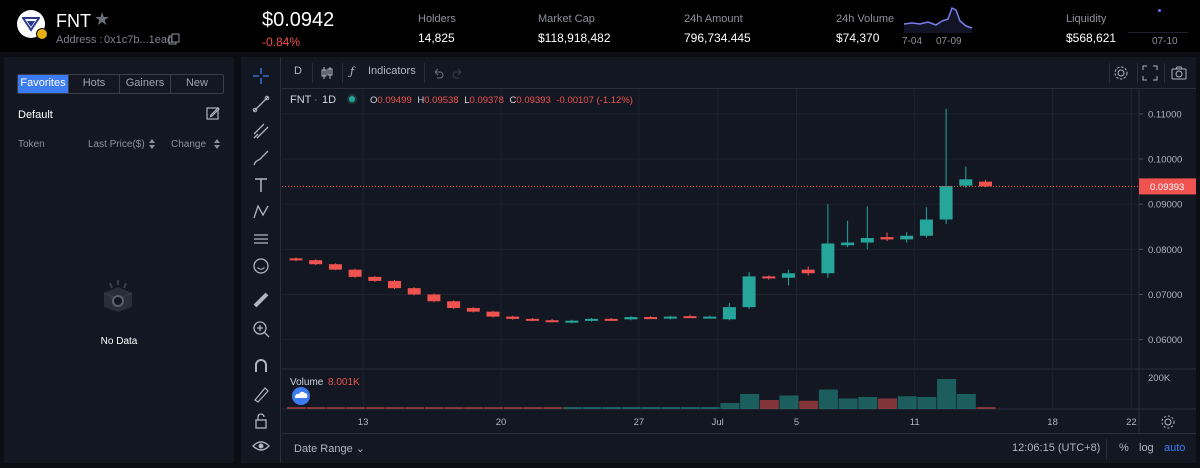  I want to click on lock-icon, so click(261, 420).